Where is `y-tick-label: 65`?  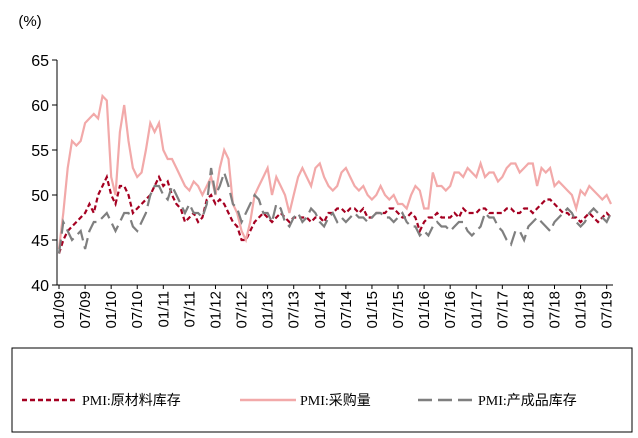 y-tick-label: 65 is located at coordinates (40, 61).